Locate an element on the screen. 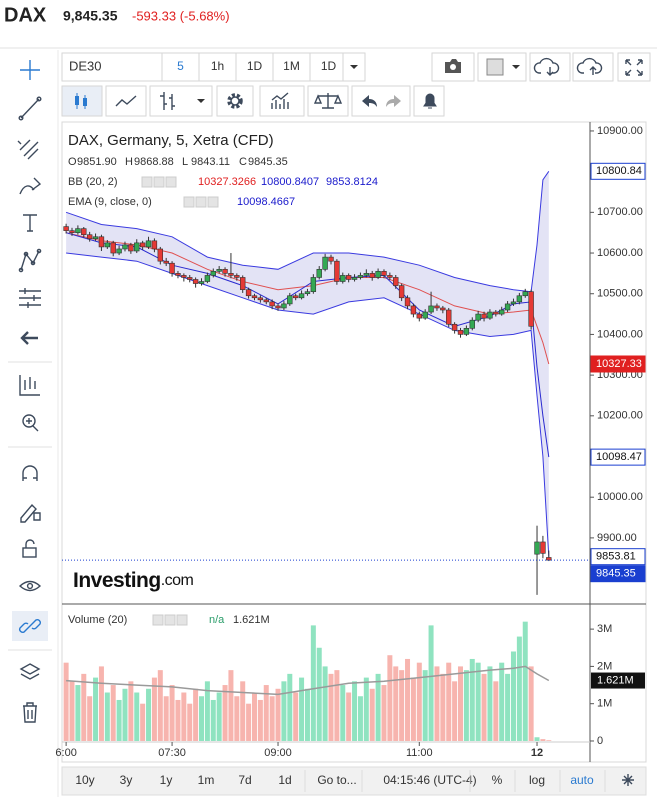 The height and width of the screenshot is (797, 657). scale-option: log is located at coordinates (537, 780).